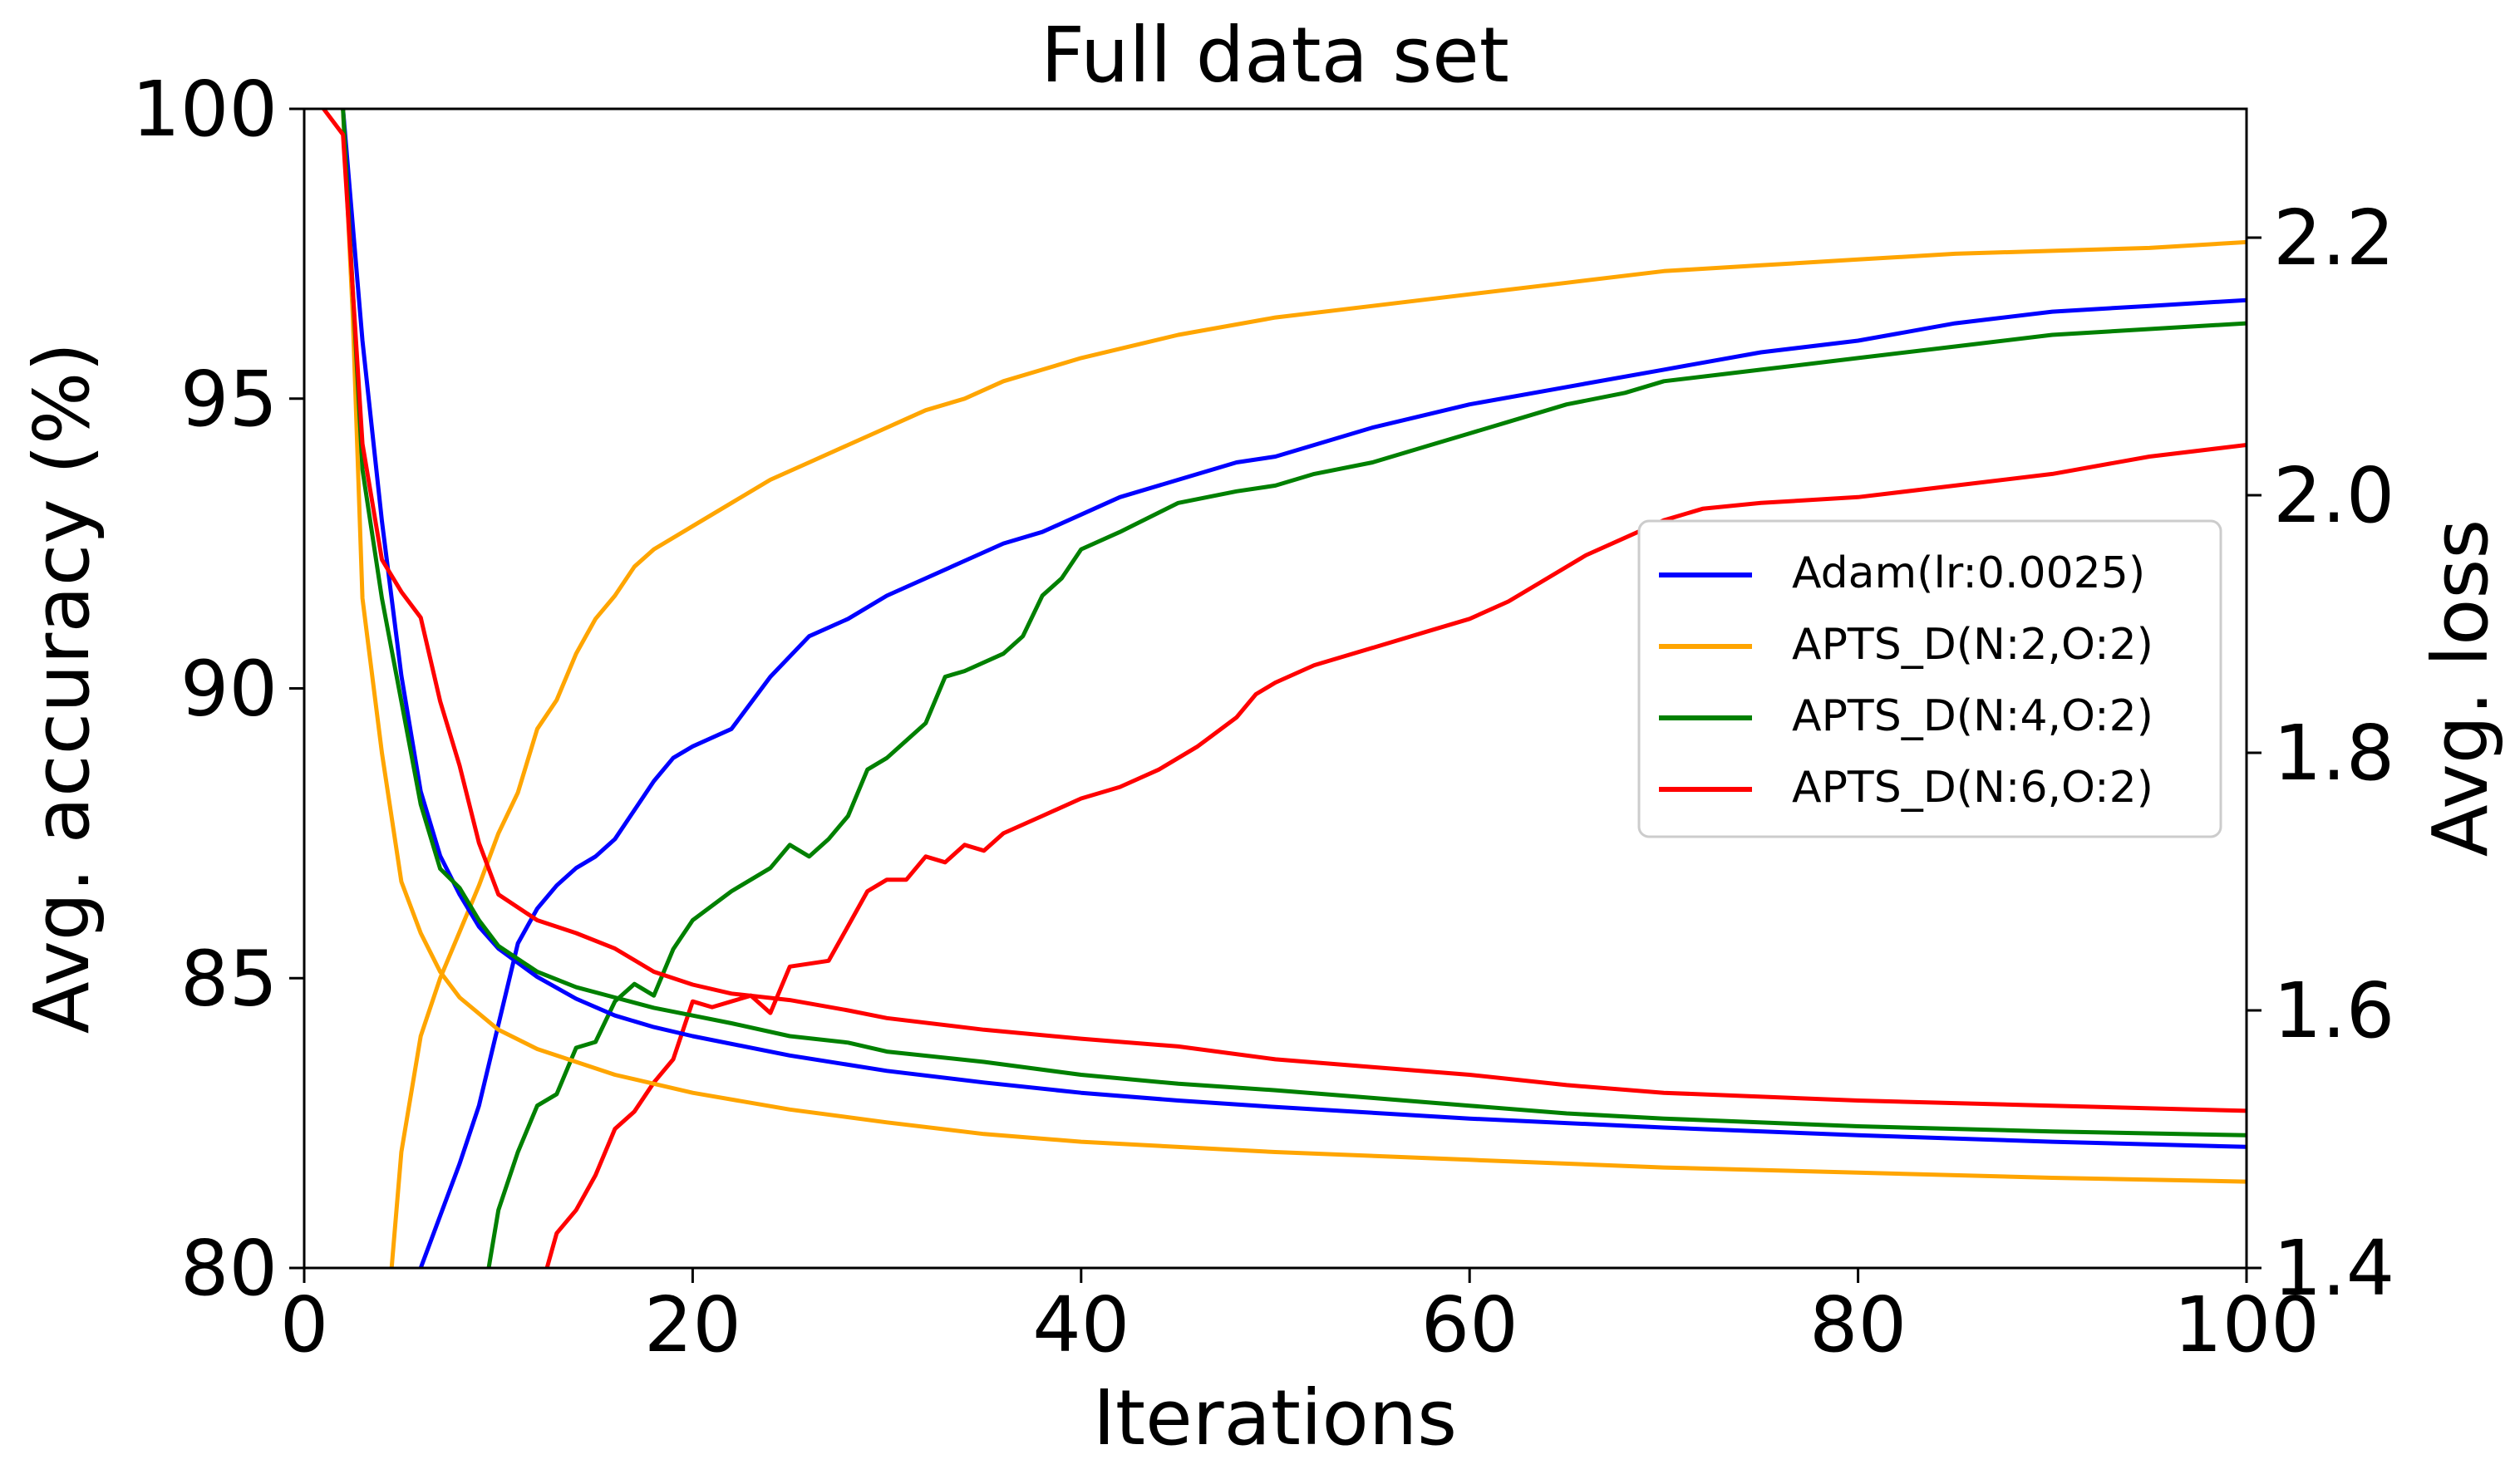 Image resolution: width=2510 pixels, height=1484 pixels. I want to click on x-tick-label: 0, so click(304, 1324).